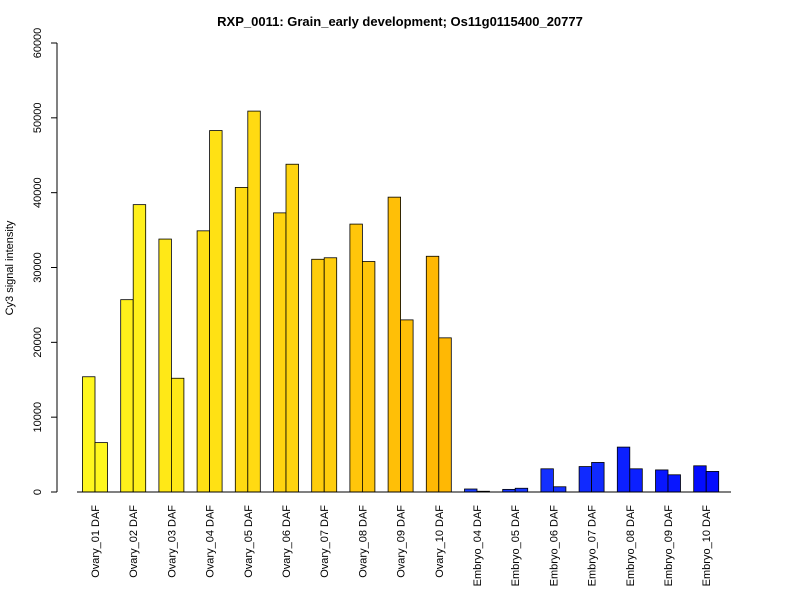 Image resolution: width=800 pixels, height=600 pixels. I want to click on x-tick-label: Embryo_08 DAF, so click(631, 546).